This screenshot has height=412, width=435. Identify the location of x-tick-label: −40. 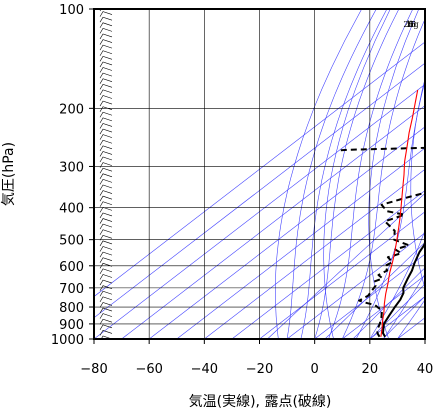
(204, 369).